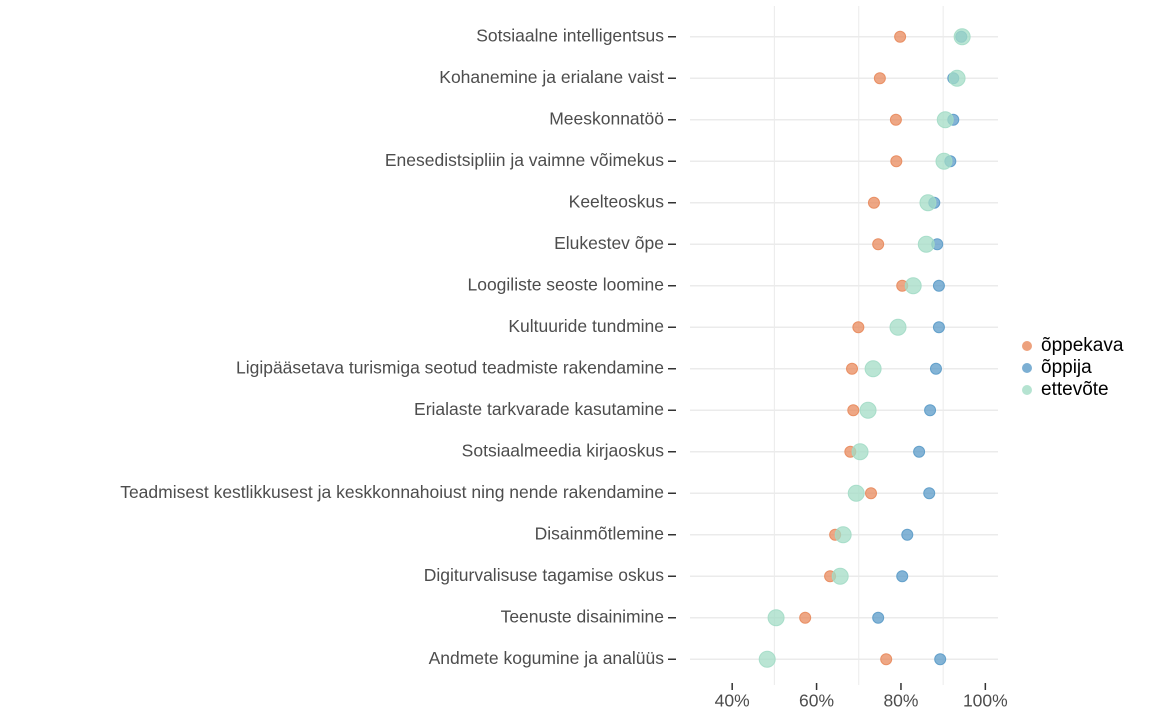 This screenshot has width=1175, height=724. What do you see at coordinates (1082, 345) in the screenshot?
I see `legend-label: õppekava` at bounding box center [1082, 345].